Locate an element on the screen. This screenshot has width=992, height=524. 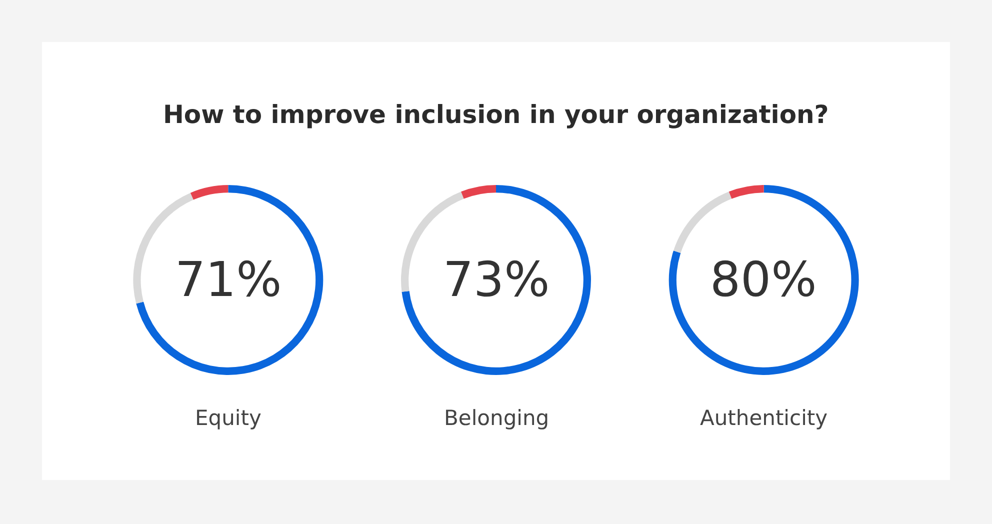
text: 71% is located at coordinates (228, 280).